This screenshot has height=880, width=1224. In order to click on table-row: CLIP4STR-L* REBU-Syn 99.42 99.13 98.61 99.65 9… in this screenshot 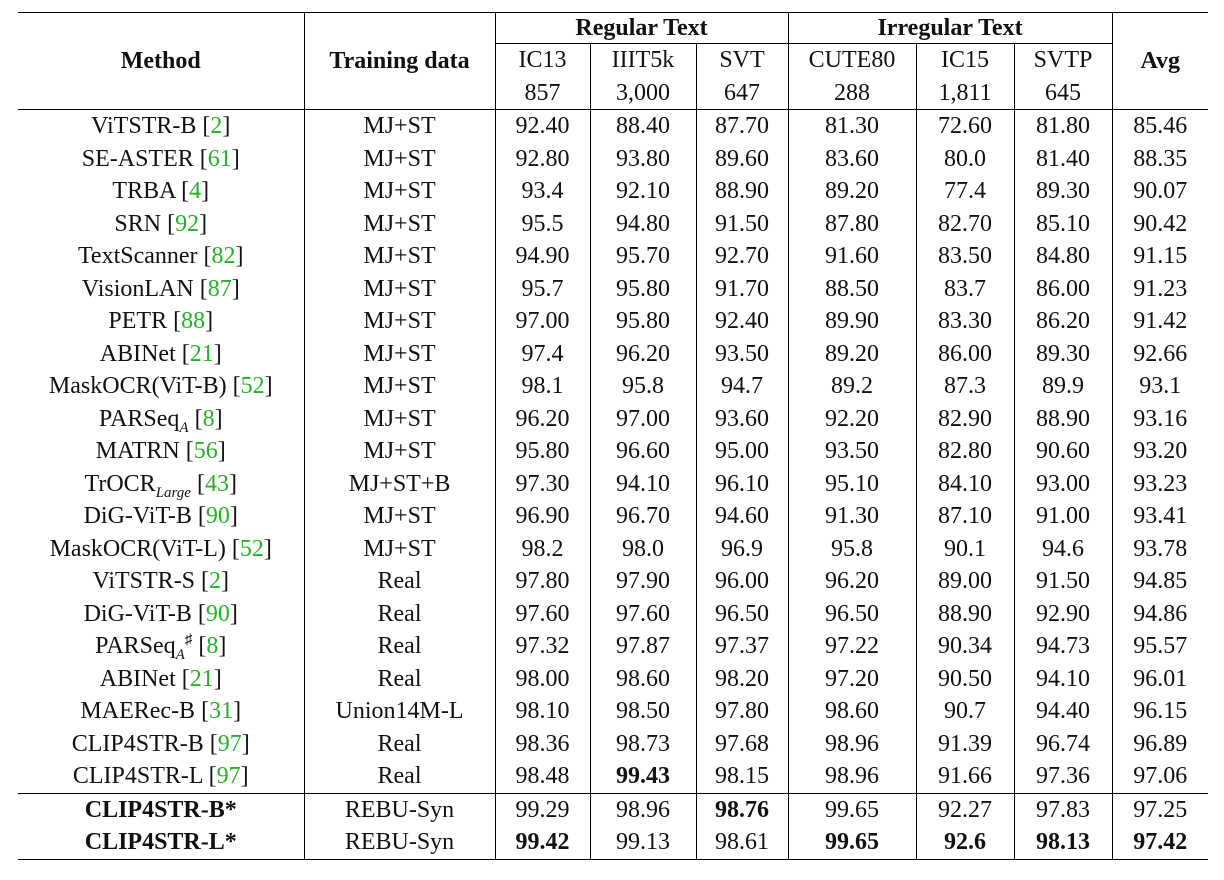, I will do `click(613, 842)`.